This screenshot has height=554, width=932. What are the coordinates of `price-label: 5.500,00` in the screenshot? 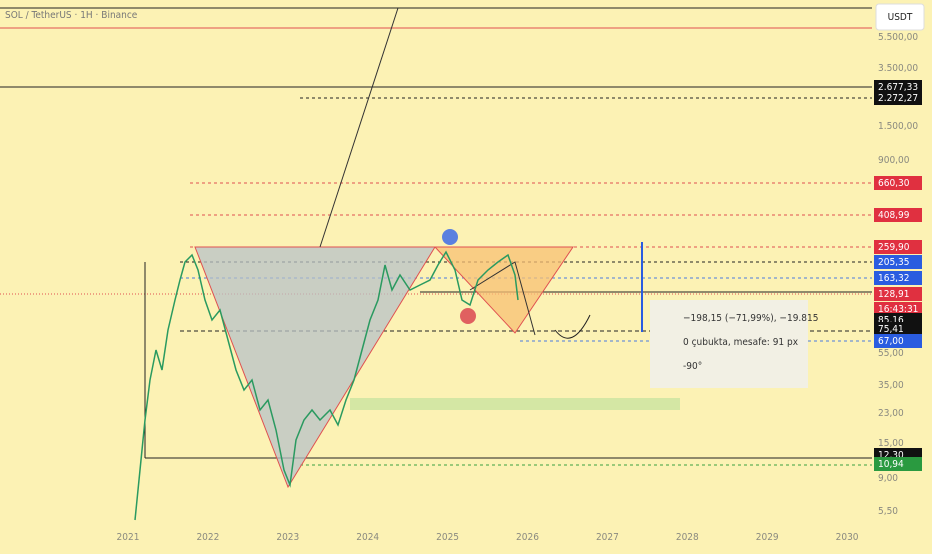 It's located at (898, 37).